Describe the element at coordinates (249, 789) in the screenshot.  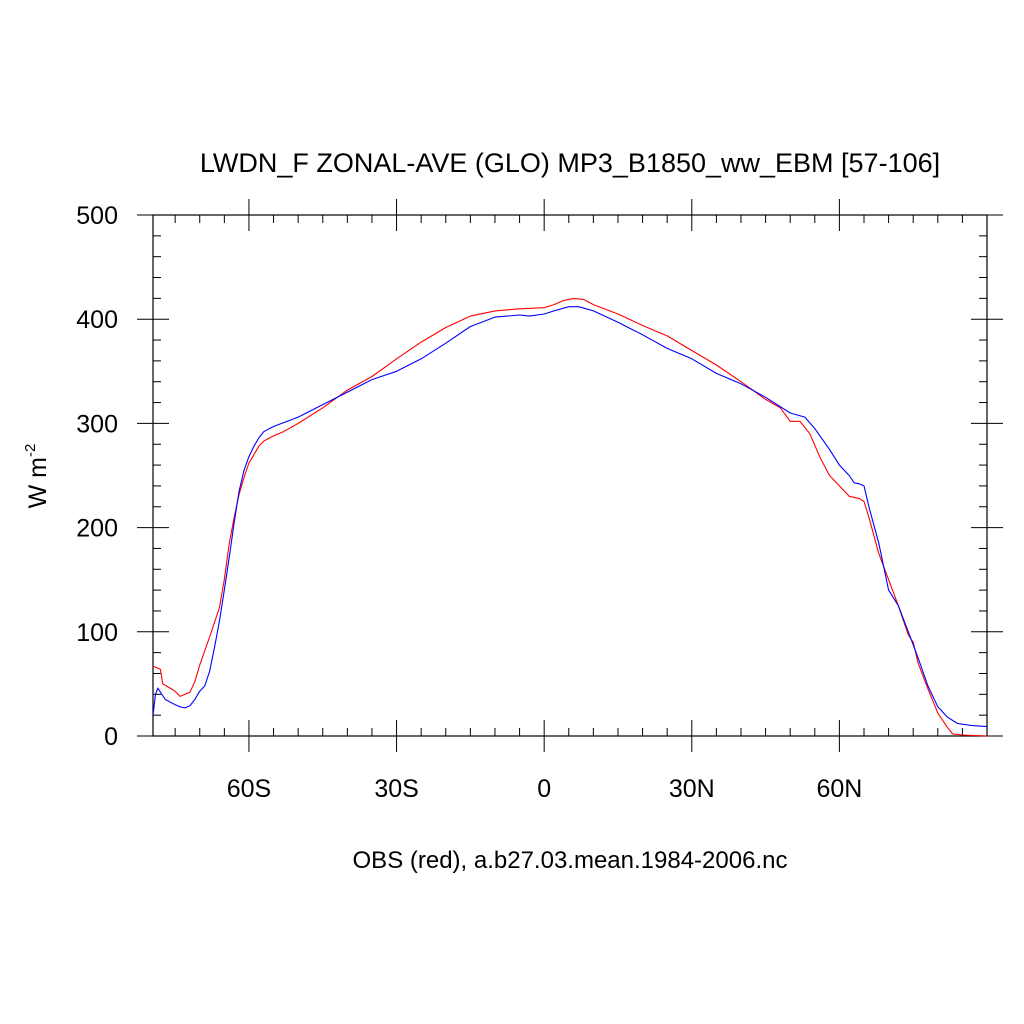
I see `x-tick-label: 60S` at that location.